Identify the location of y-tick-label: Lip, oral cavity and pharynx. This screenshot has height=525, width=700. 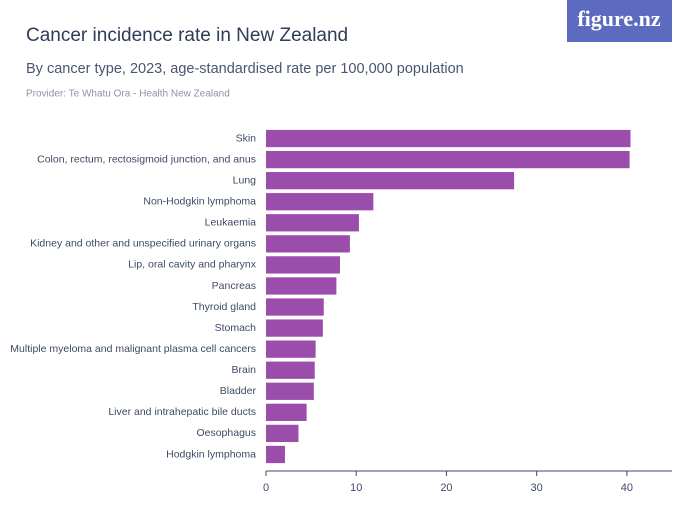
(192, 265).